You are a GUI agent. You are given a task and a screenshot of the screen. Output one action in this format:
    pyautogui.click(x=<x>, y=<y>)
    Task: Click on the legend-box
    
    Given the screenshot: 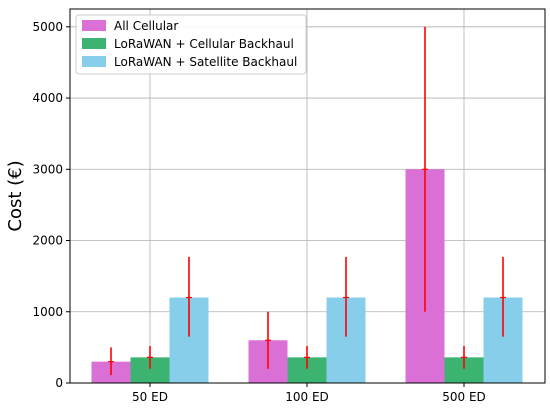 What is the action you would take?
    pyautogui.click(x=191, y=44)
    